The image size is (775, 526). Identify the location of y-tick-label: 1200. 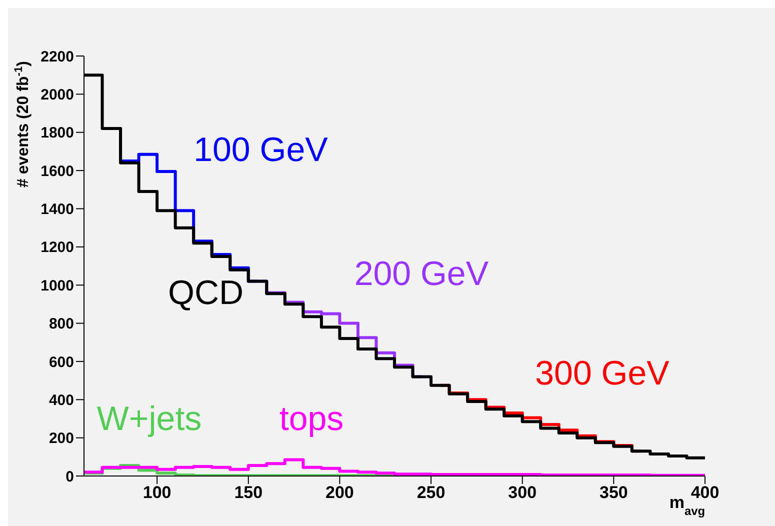
(57, 247).